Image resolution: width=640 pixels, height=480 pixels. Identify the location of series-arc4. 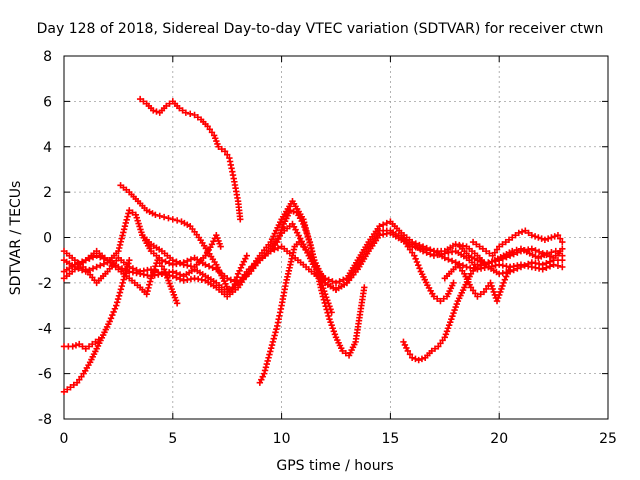
(120, 277).